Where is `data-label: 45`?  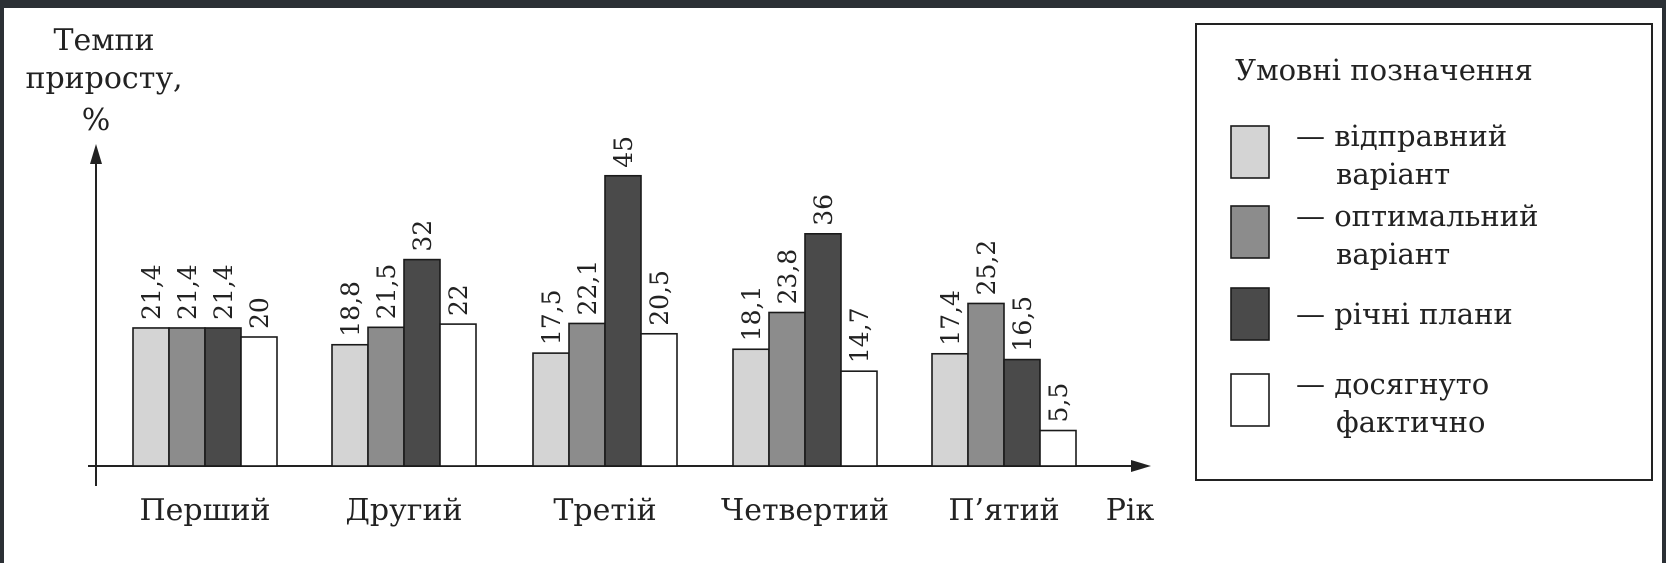 data-label: 45 is located at coordinates (623, 152).